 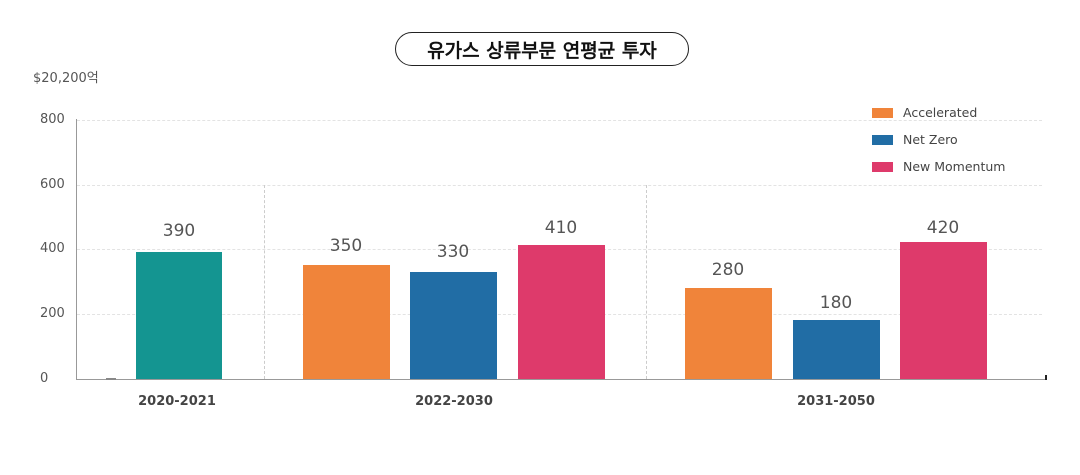 I want to click on y-tick-400: 400, so click(x=52, y=248).